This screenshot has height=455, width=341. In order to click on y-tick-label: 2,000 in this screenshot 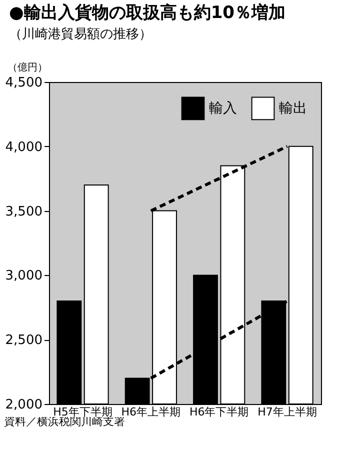, I will do `click(23, 405)`.